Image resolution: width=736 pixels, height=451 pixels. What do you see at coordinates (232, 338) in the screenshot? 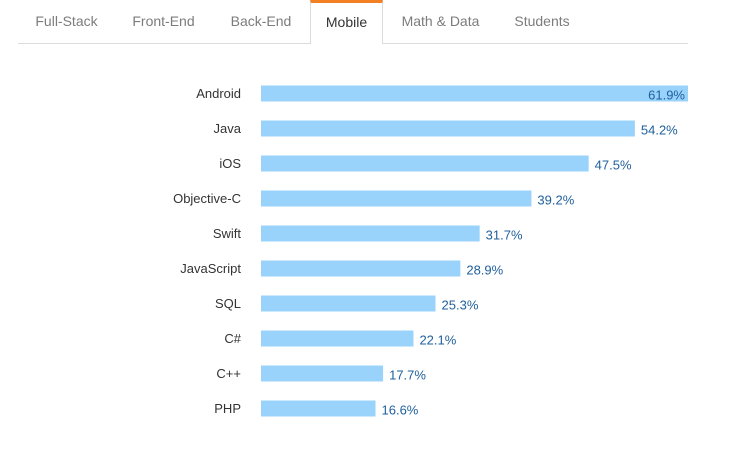
I see `category-label-c: C#` at bounding box center [232, 338].